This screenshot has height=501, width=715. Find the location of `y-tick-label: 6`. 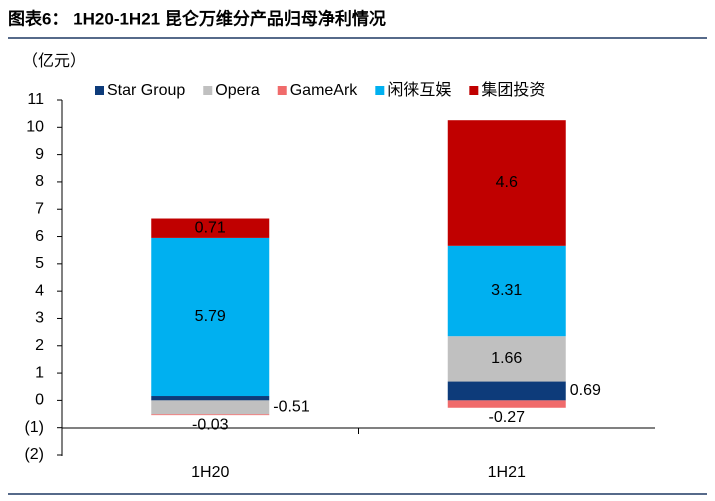

y-tick-label: 6 is located at coordinates (39, 236).